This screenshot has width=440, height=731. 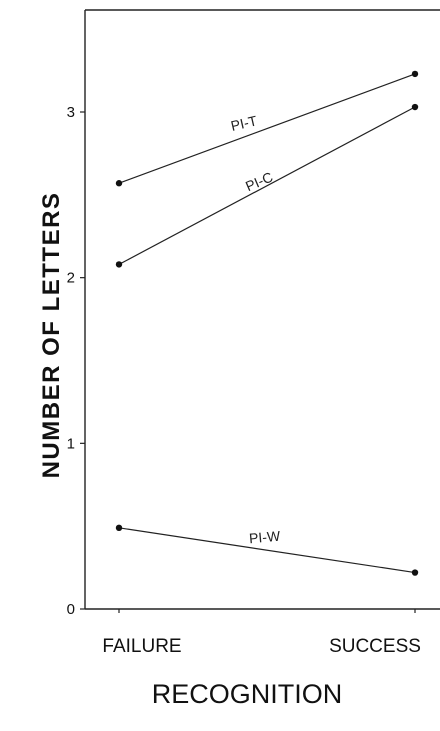 What do you see at coordinates (244, 123) in the screenshot?
I see `series-label: PI-T` at bounding box center [244, 123].